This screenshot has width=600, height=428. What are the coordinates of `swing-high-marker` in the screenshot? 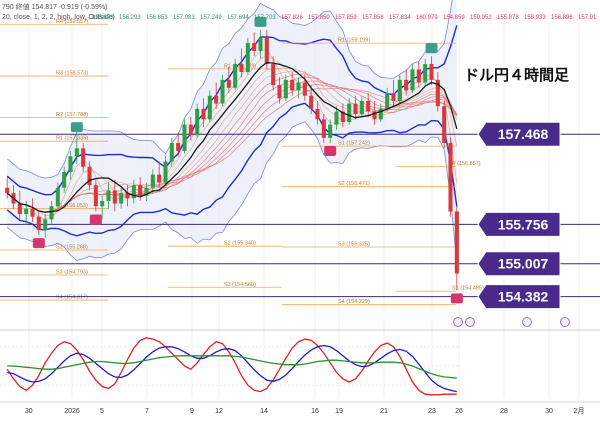 It's located at (76, 127).